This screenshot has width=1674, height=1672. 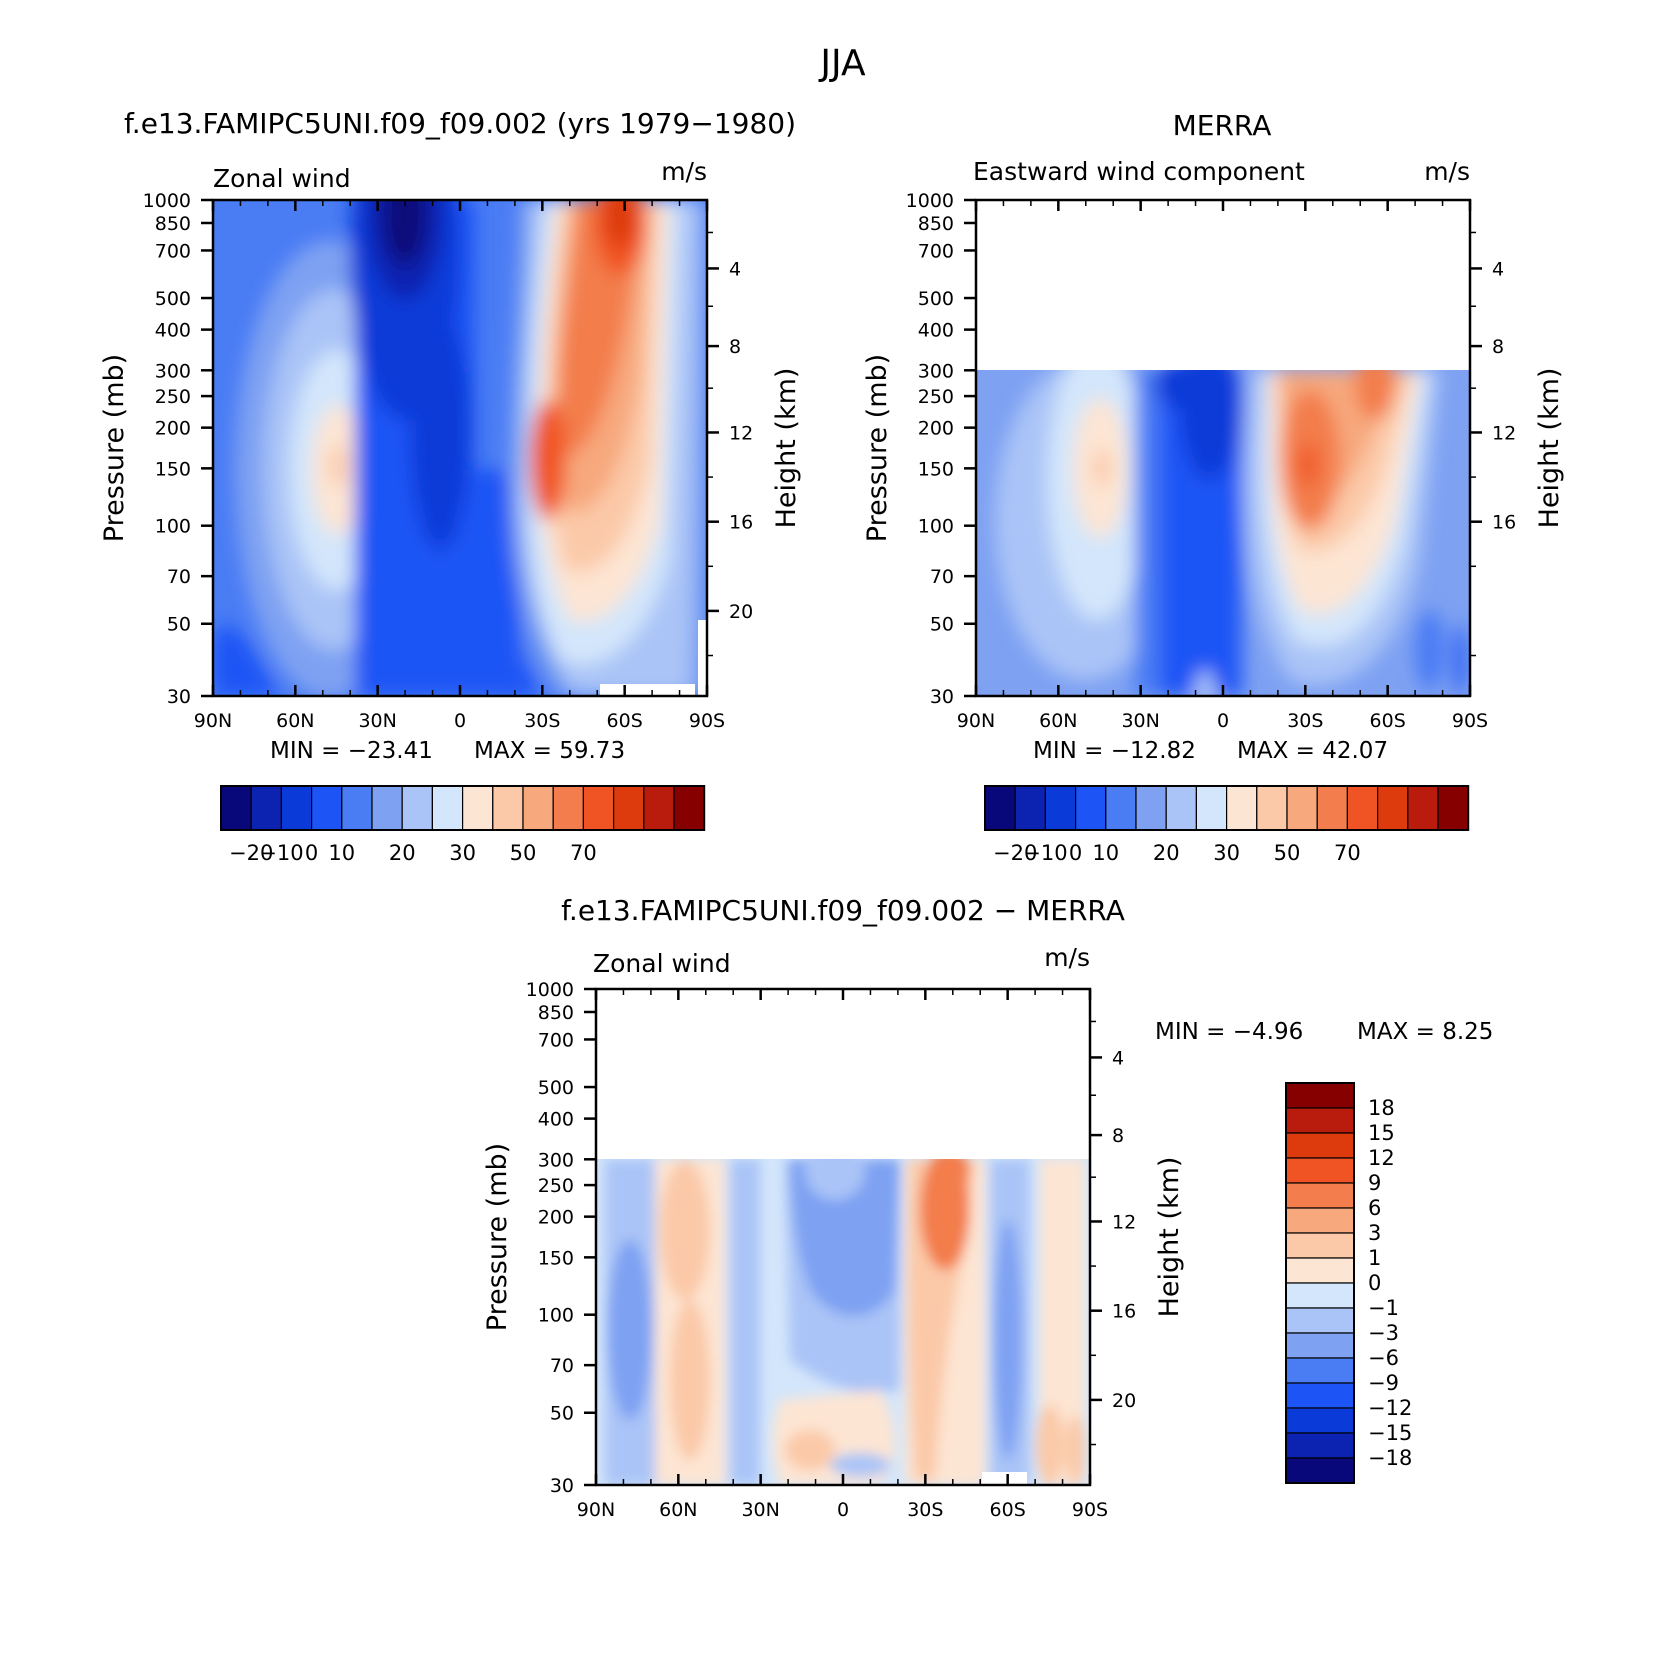 I want to click on panel-diff-max-label: MAX = 8.25, so click(x=1425, y=1032).